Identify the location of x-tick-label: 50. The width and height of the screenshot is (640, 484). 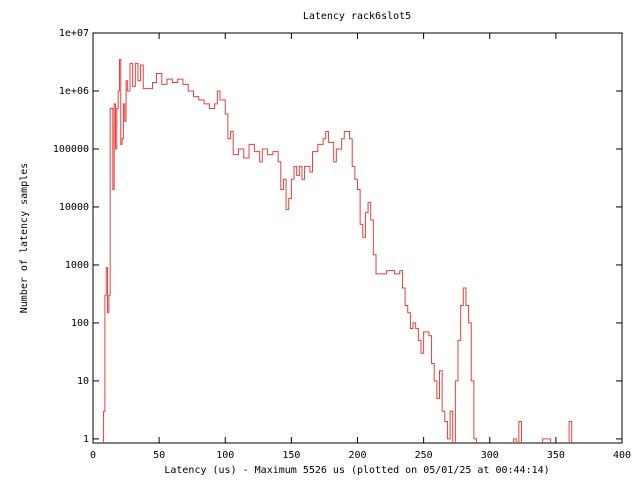
(159, 455).